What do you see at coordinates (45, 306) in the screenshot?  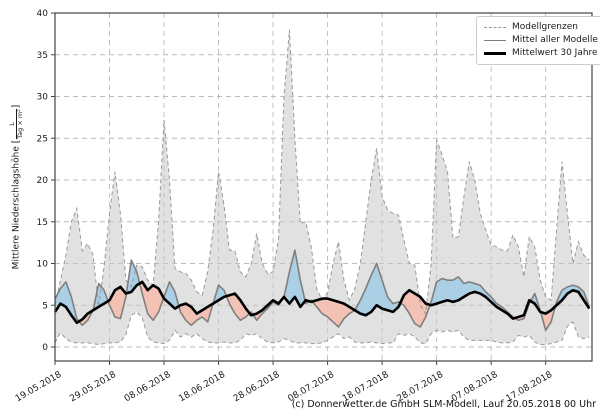 I see `y-tick-label: 5` at bounding box center [45, 306].